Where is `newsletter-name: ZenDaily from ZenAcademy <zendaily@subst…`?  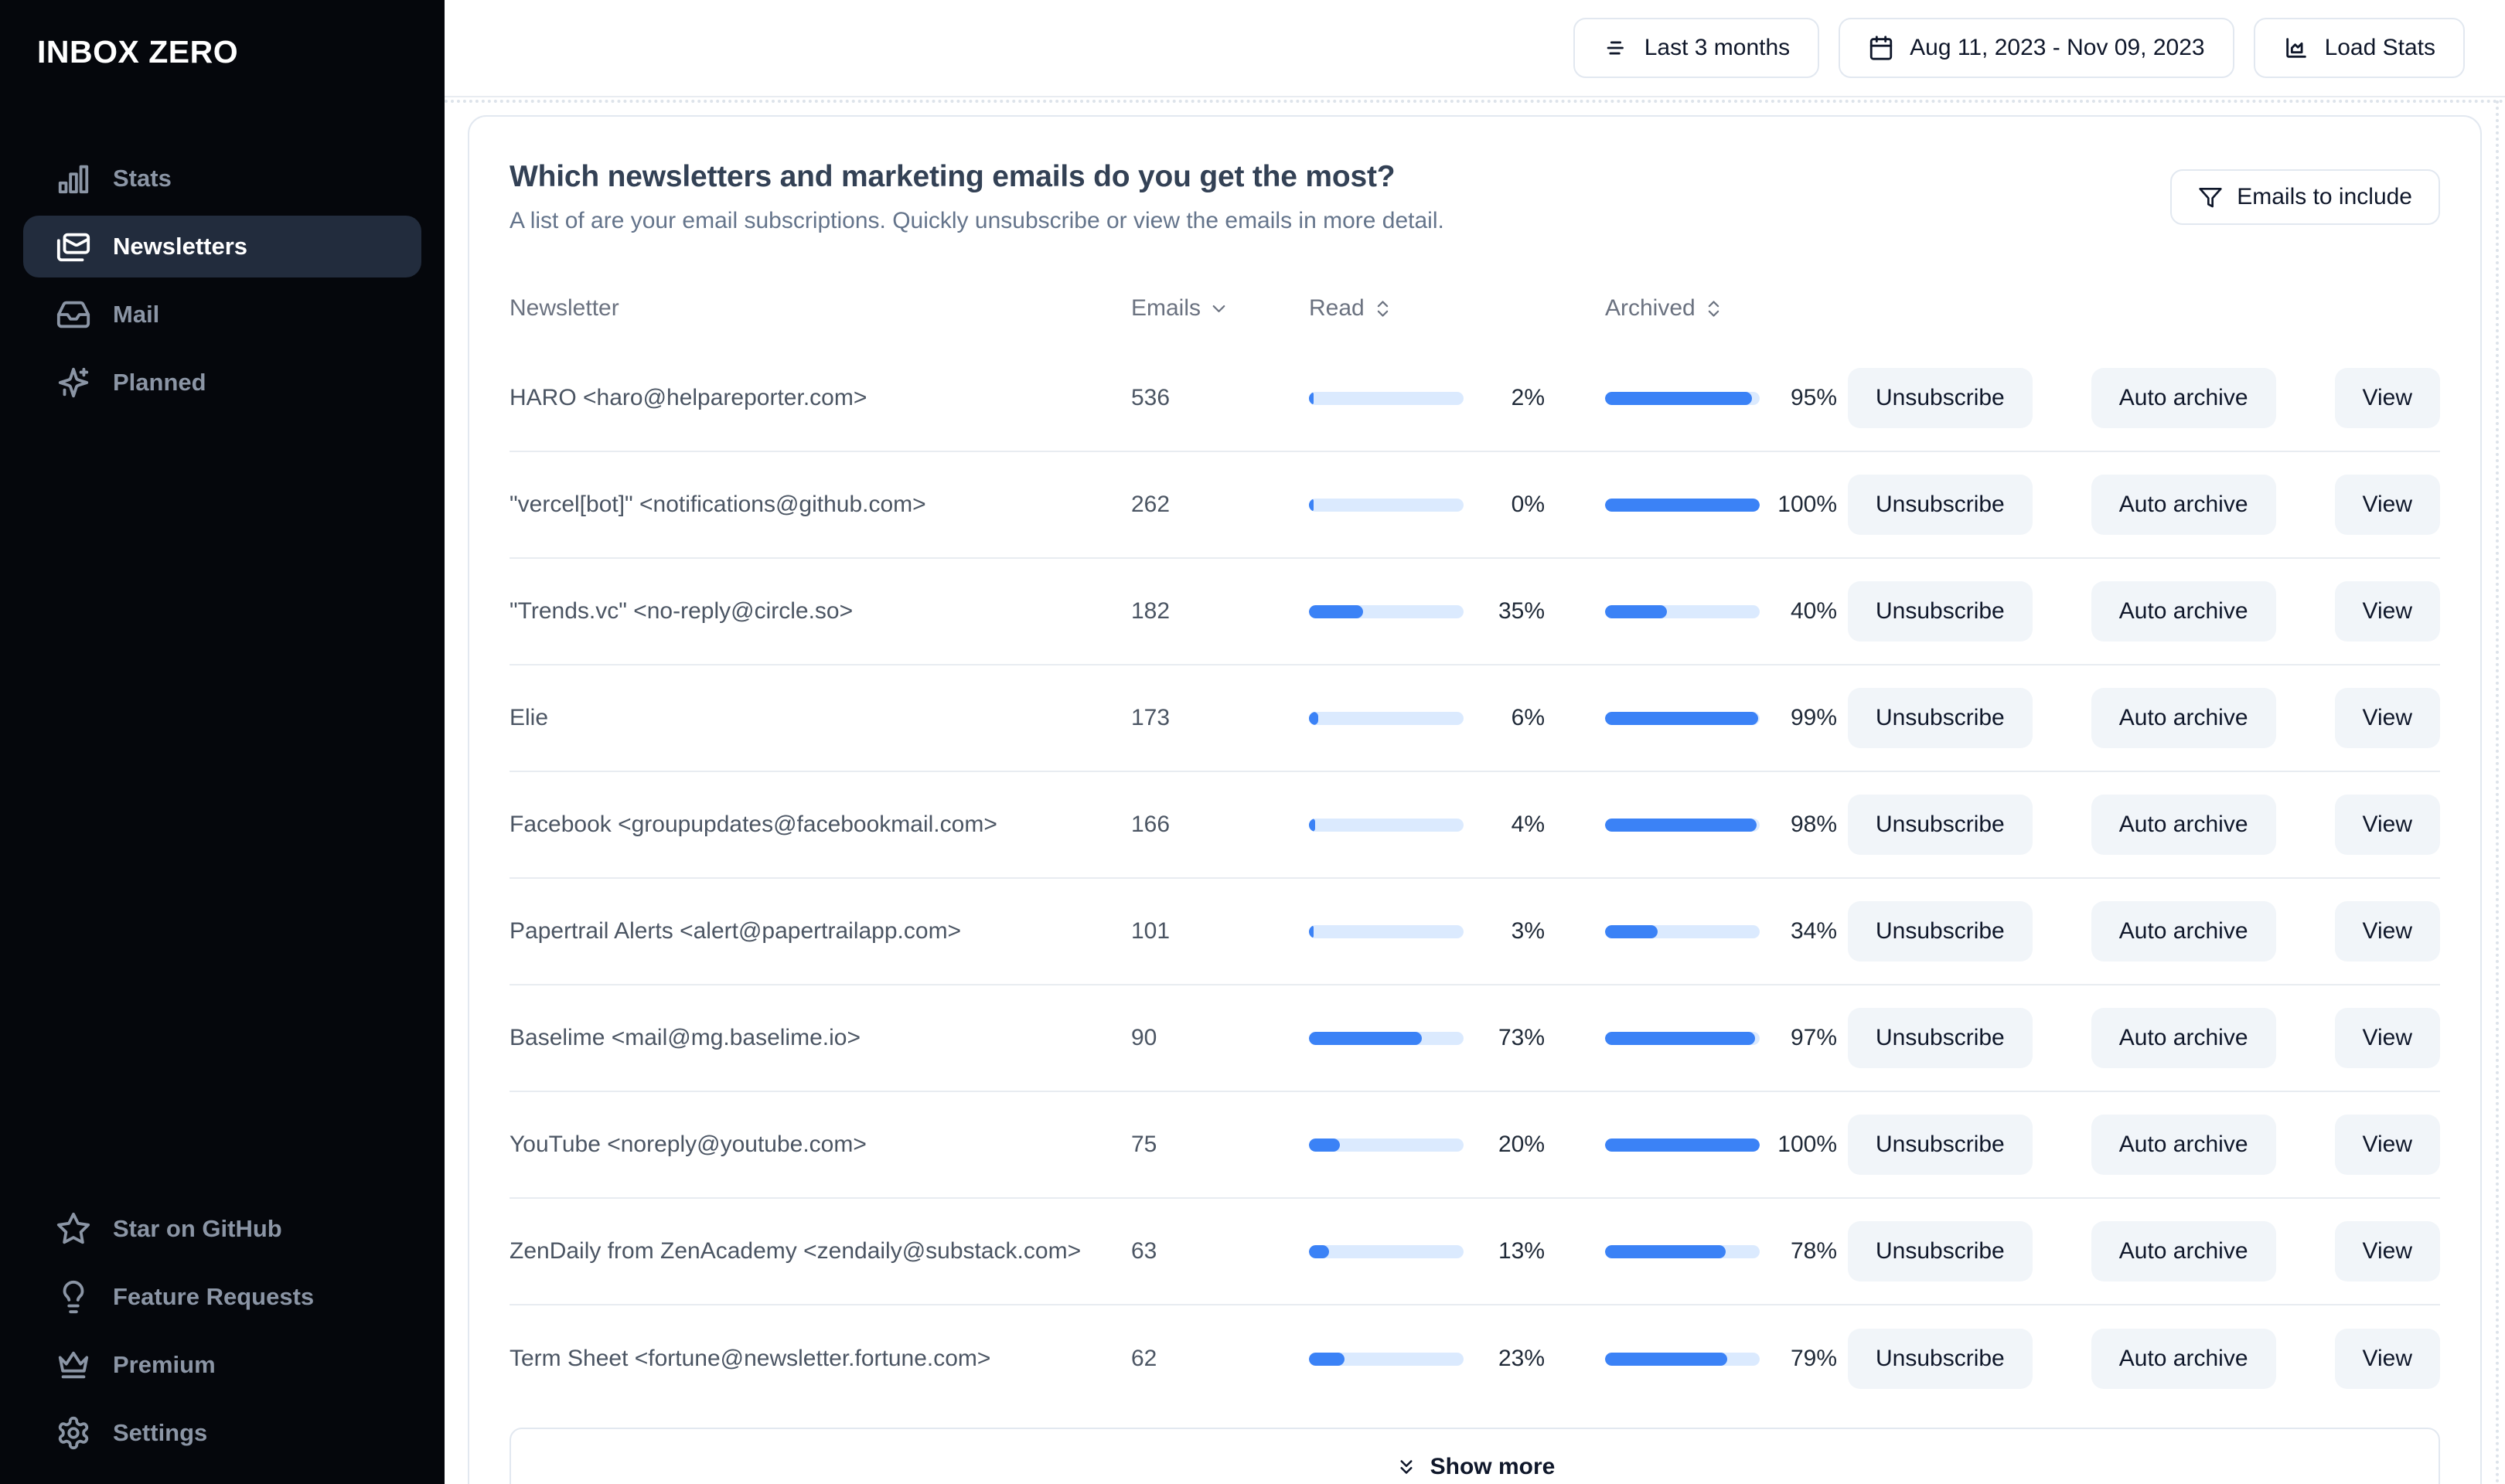
newsletter-name: ZenDaily from ZenAcademy <zendaily@subst… is located at coordinates (796, 1251).